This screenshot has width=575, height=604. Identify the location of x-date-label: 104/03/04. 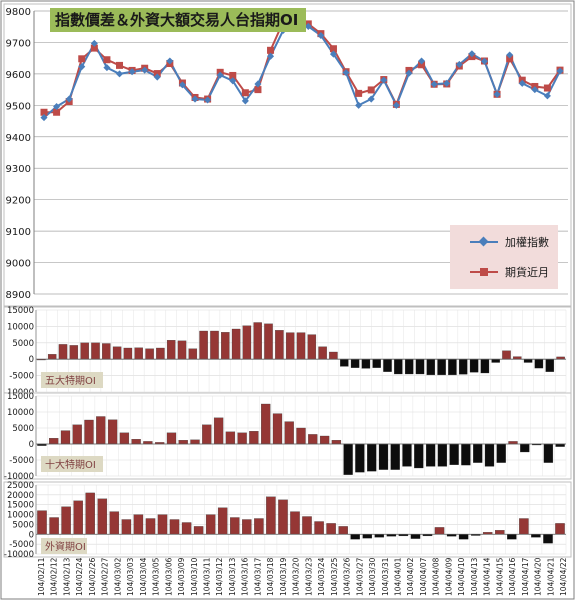
(143, 576).